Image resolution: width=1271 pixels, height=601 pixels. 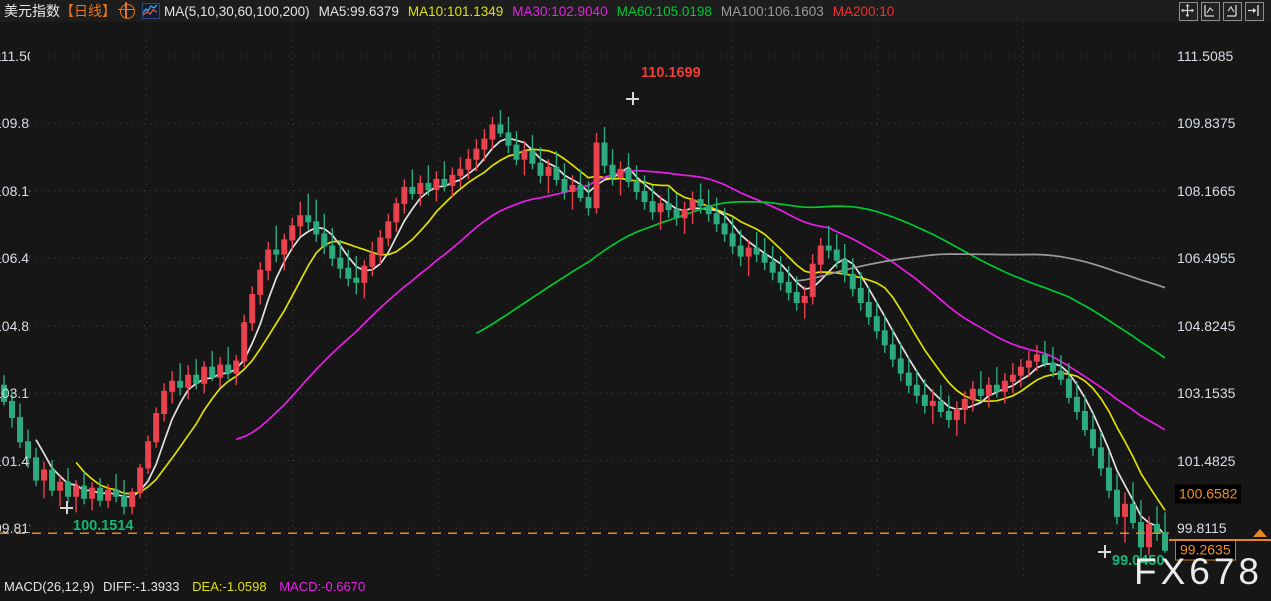 I want to click on macd-title: MACD(26,12,9), so click(x=49, y=586).